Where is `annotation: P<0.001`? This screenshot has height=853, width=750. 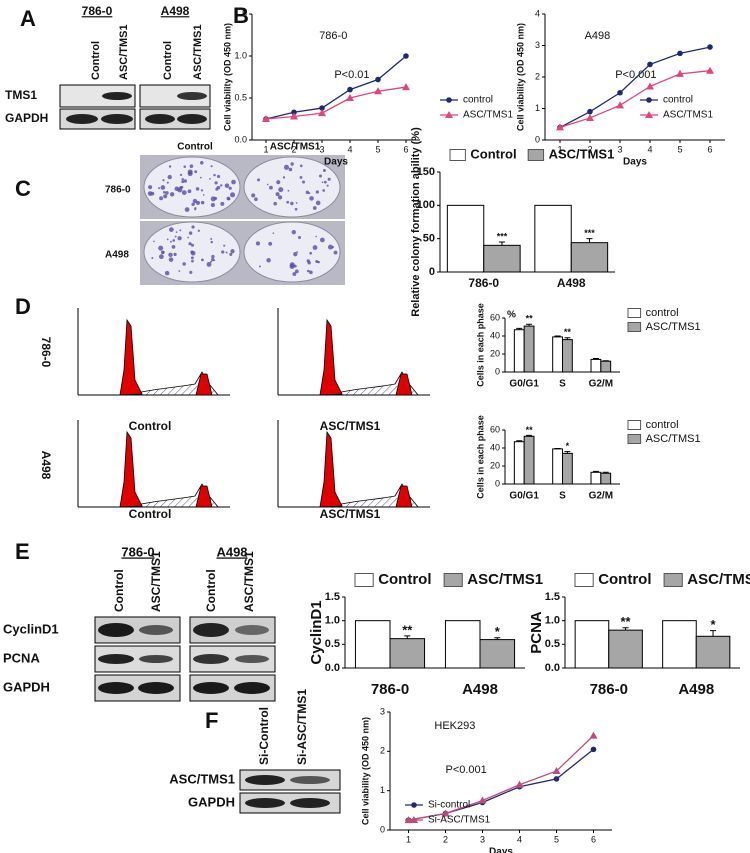
annotation: P<0.001 is located at coordinates (635, 75).